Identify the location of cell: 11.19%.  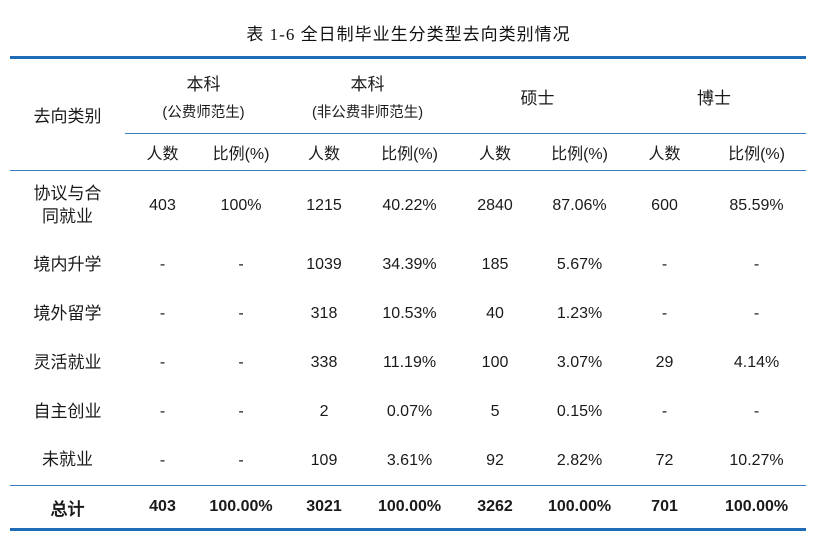
(409, 362).